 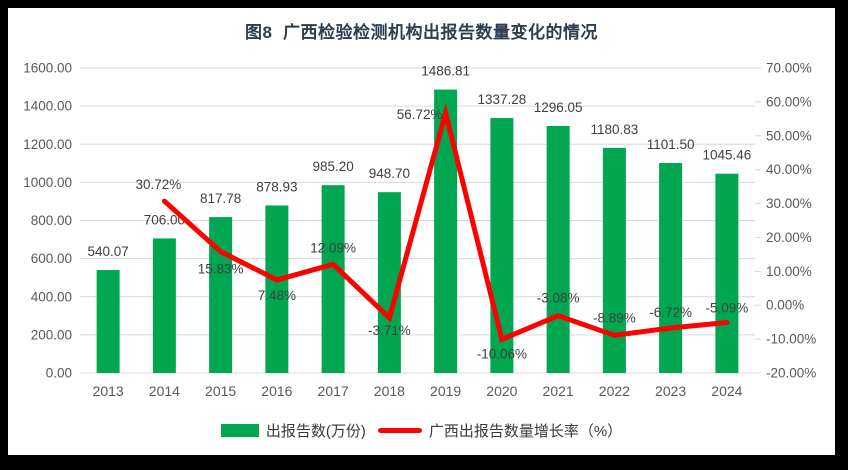 I want to click on line-value-label: -6.72%, so click(x=670, y=312).